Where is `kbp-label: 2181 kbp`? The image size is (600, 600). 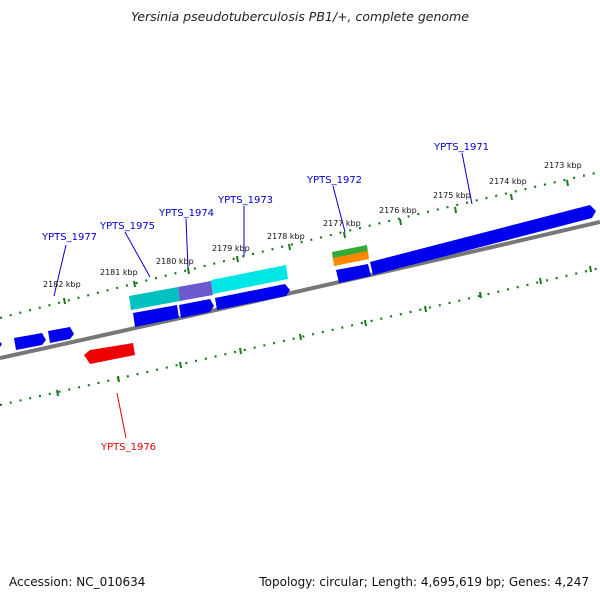
kbp-label: 2181 kbp is located at coordinates (119, 272).